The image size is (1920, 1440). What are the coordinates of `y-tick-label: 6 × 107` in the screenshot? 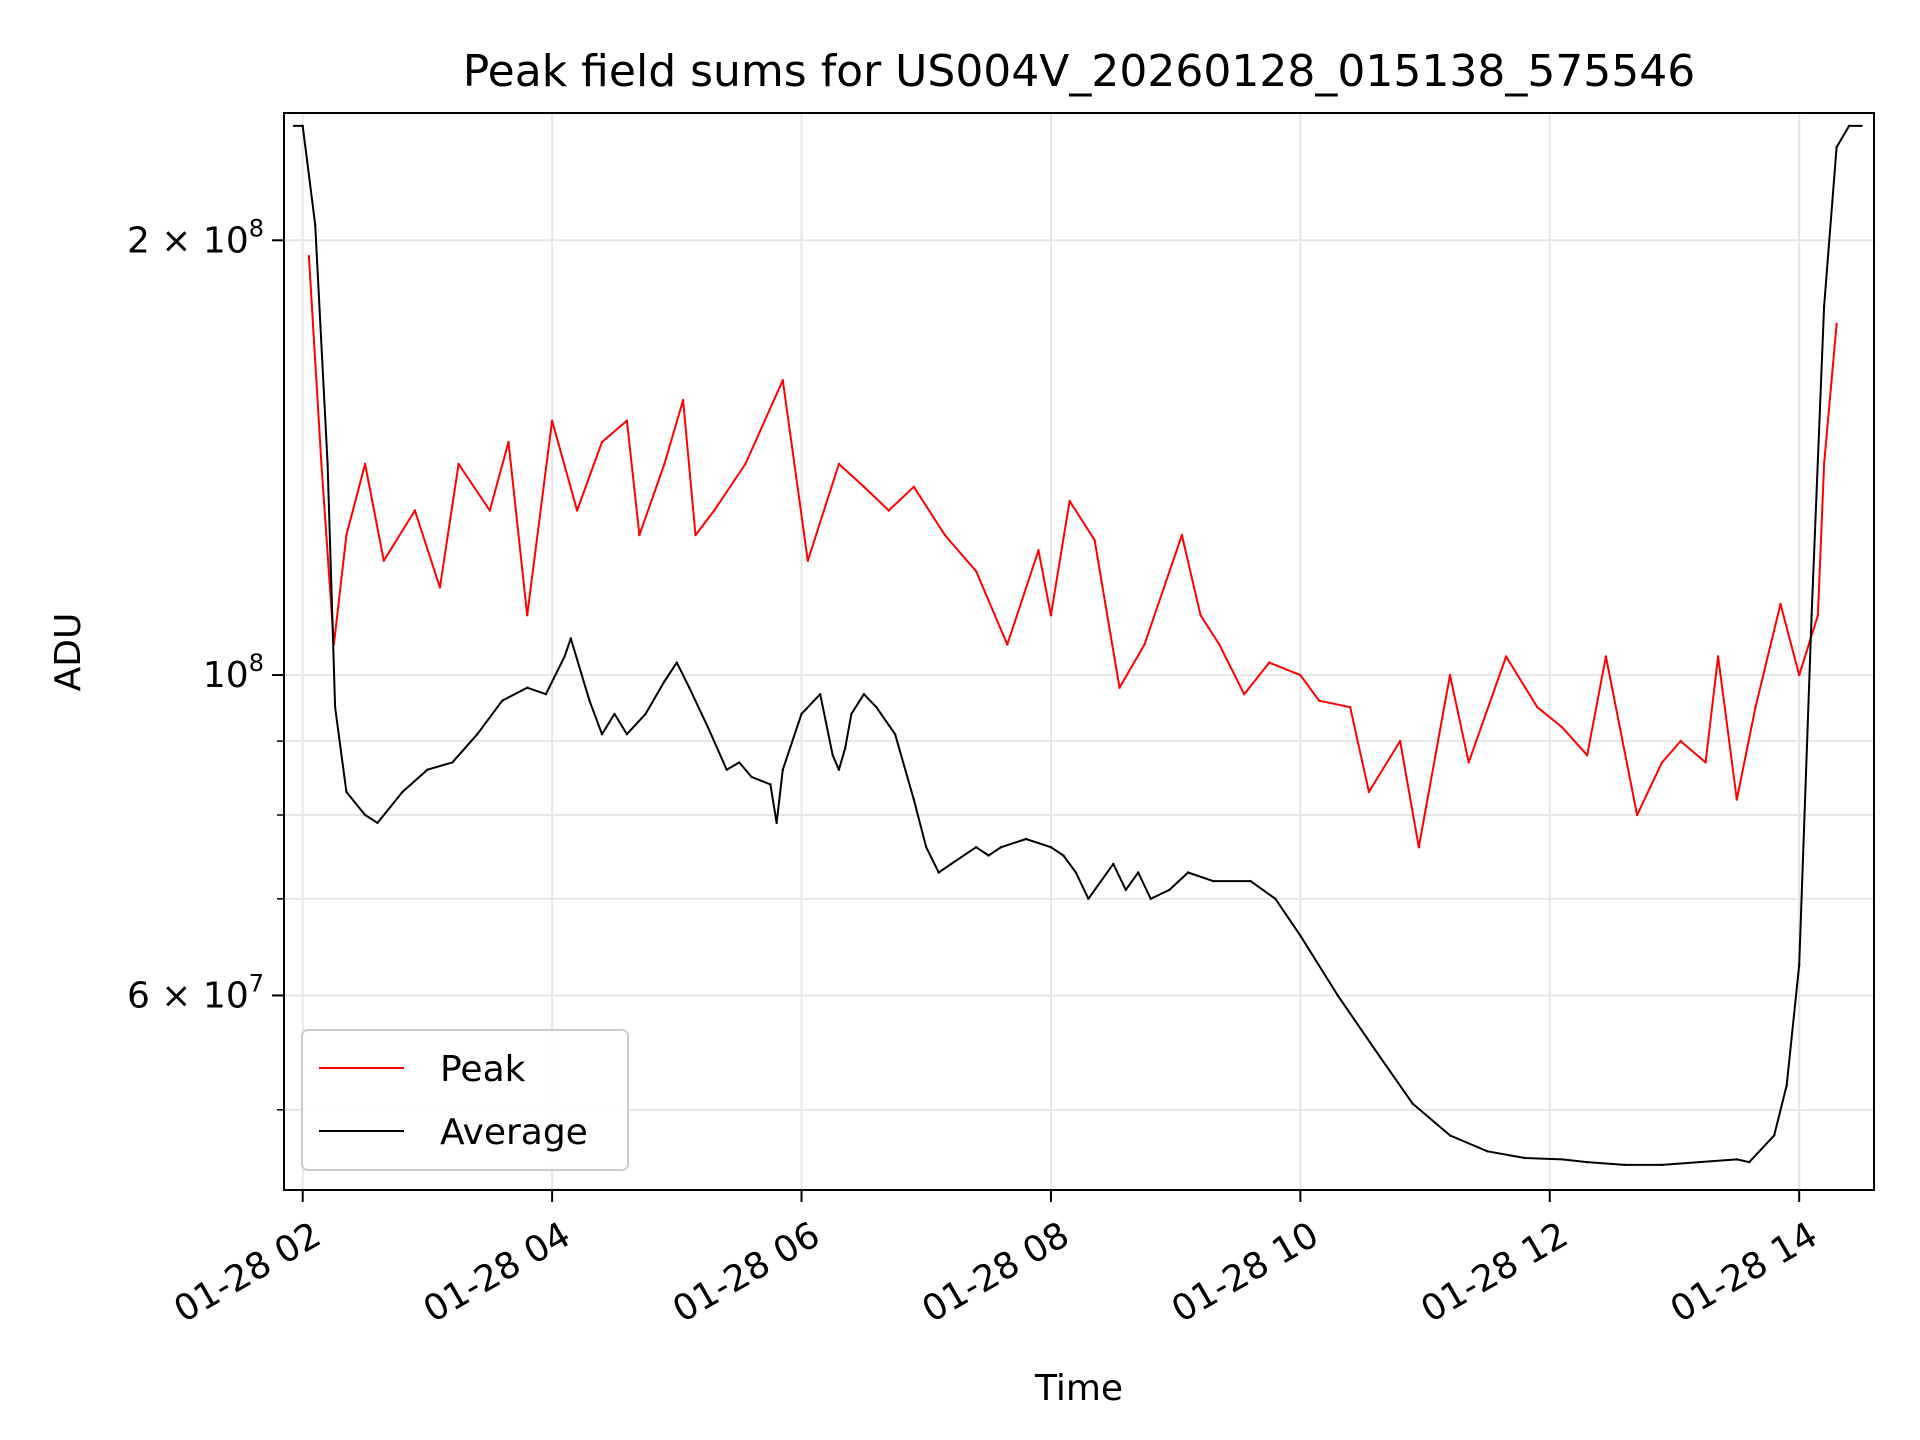 It's located at (195, 992).